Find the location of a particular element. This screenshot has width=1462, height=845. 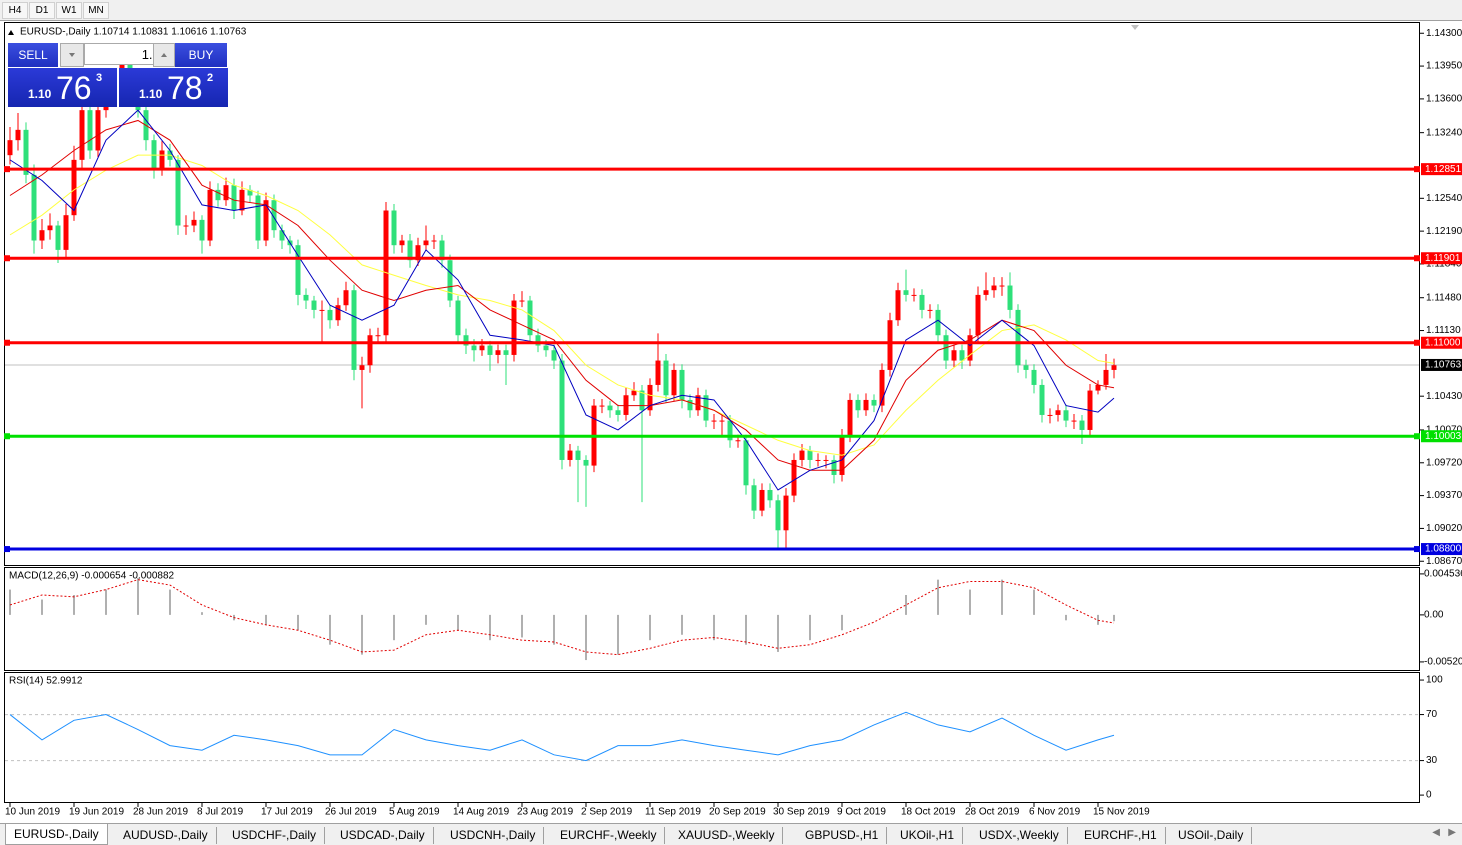

tab-scroll-right: ▶ is located at coordinates (1452, 832).